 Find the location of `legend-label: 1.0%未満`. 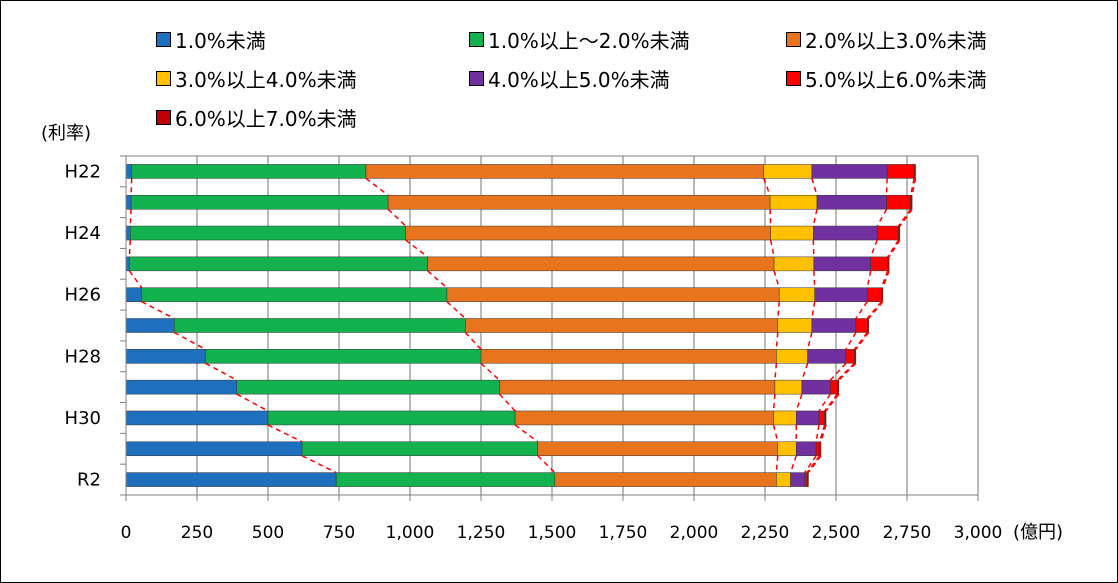

legend-label: 1.0%未満 is located at coordinates (220, 41).